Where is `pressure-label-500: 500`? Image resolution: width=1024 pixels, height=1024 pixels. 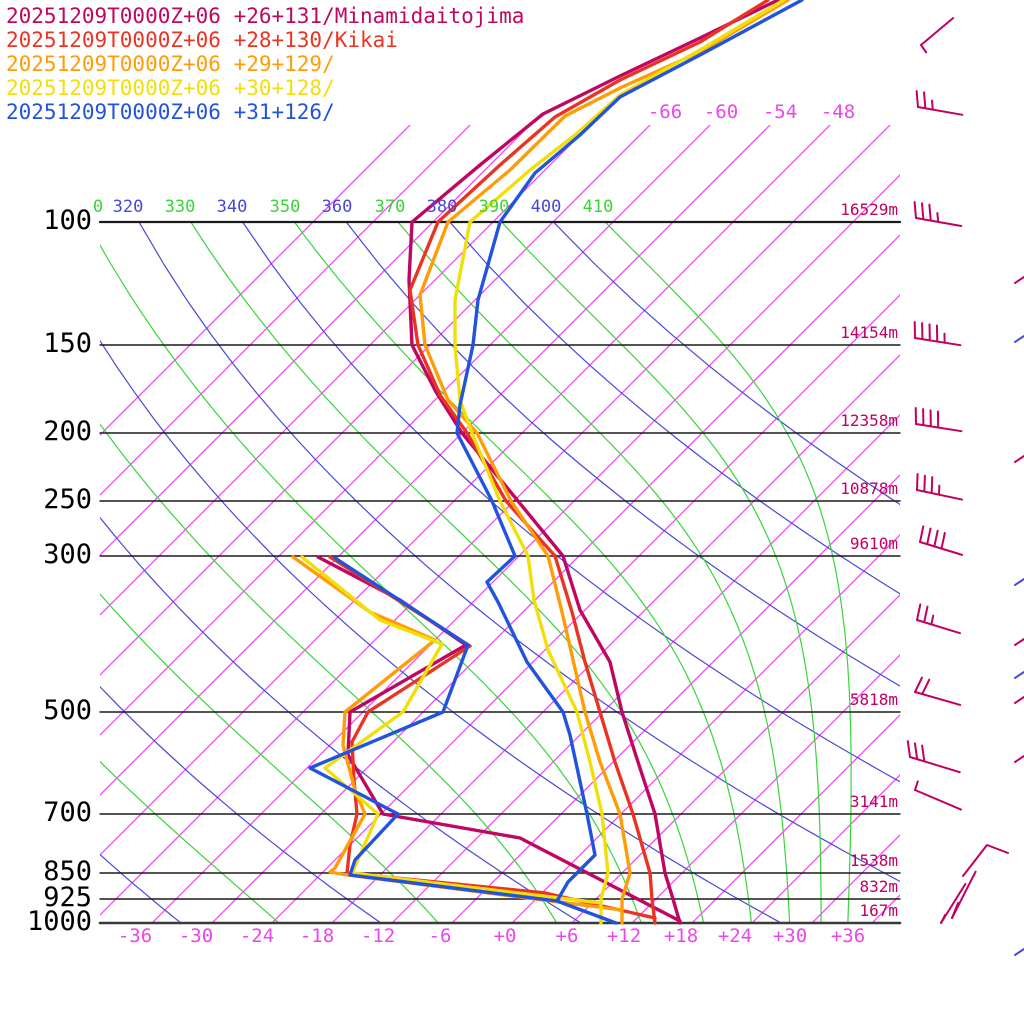
pressure-label-500: 500 is located at coordinates (67, 710).